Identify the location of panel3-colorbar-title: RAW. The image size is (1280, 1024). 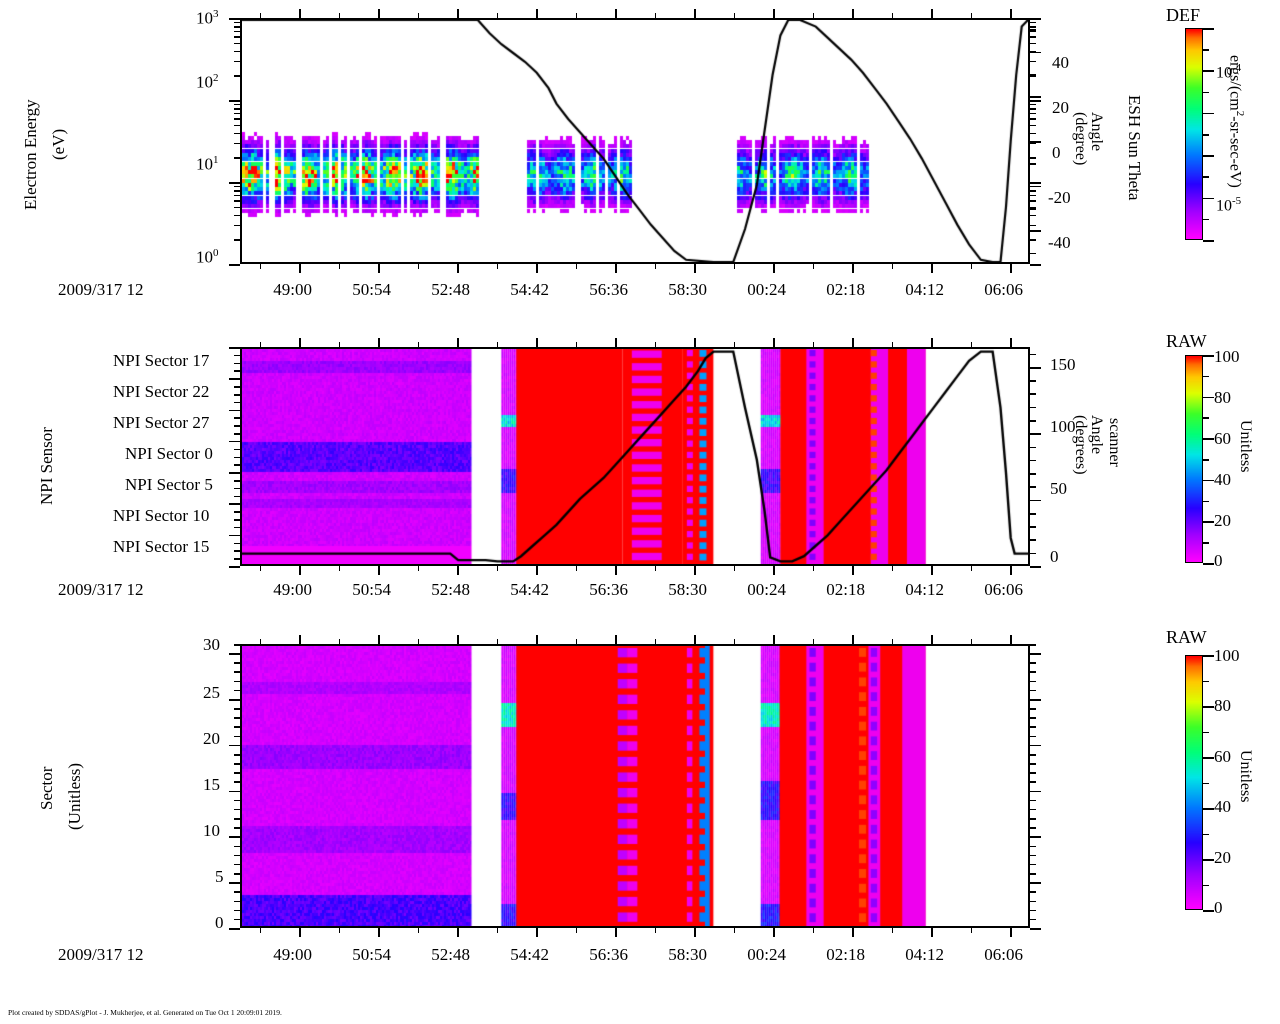
(1186, 637).